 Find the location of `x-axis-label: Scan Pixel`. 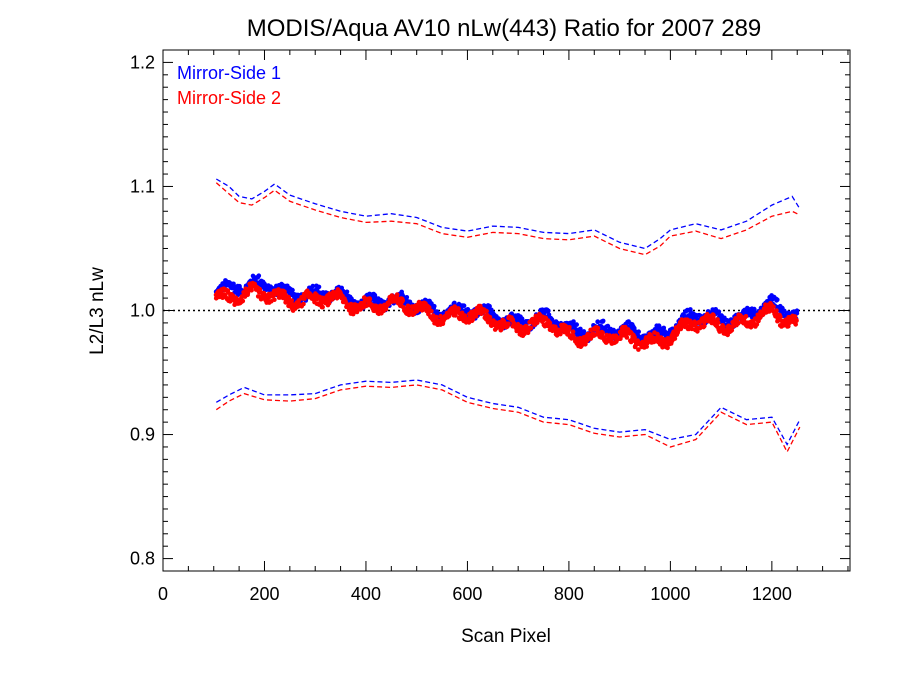

x-axis-label: Scan Pixel is located at coordinates (506, 636).